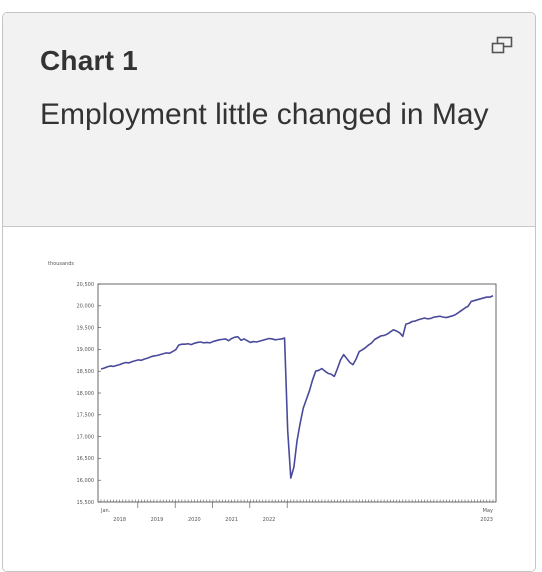  I want to click on x-year-label: 2022, so click(269, 520).